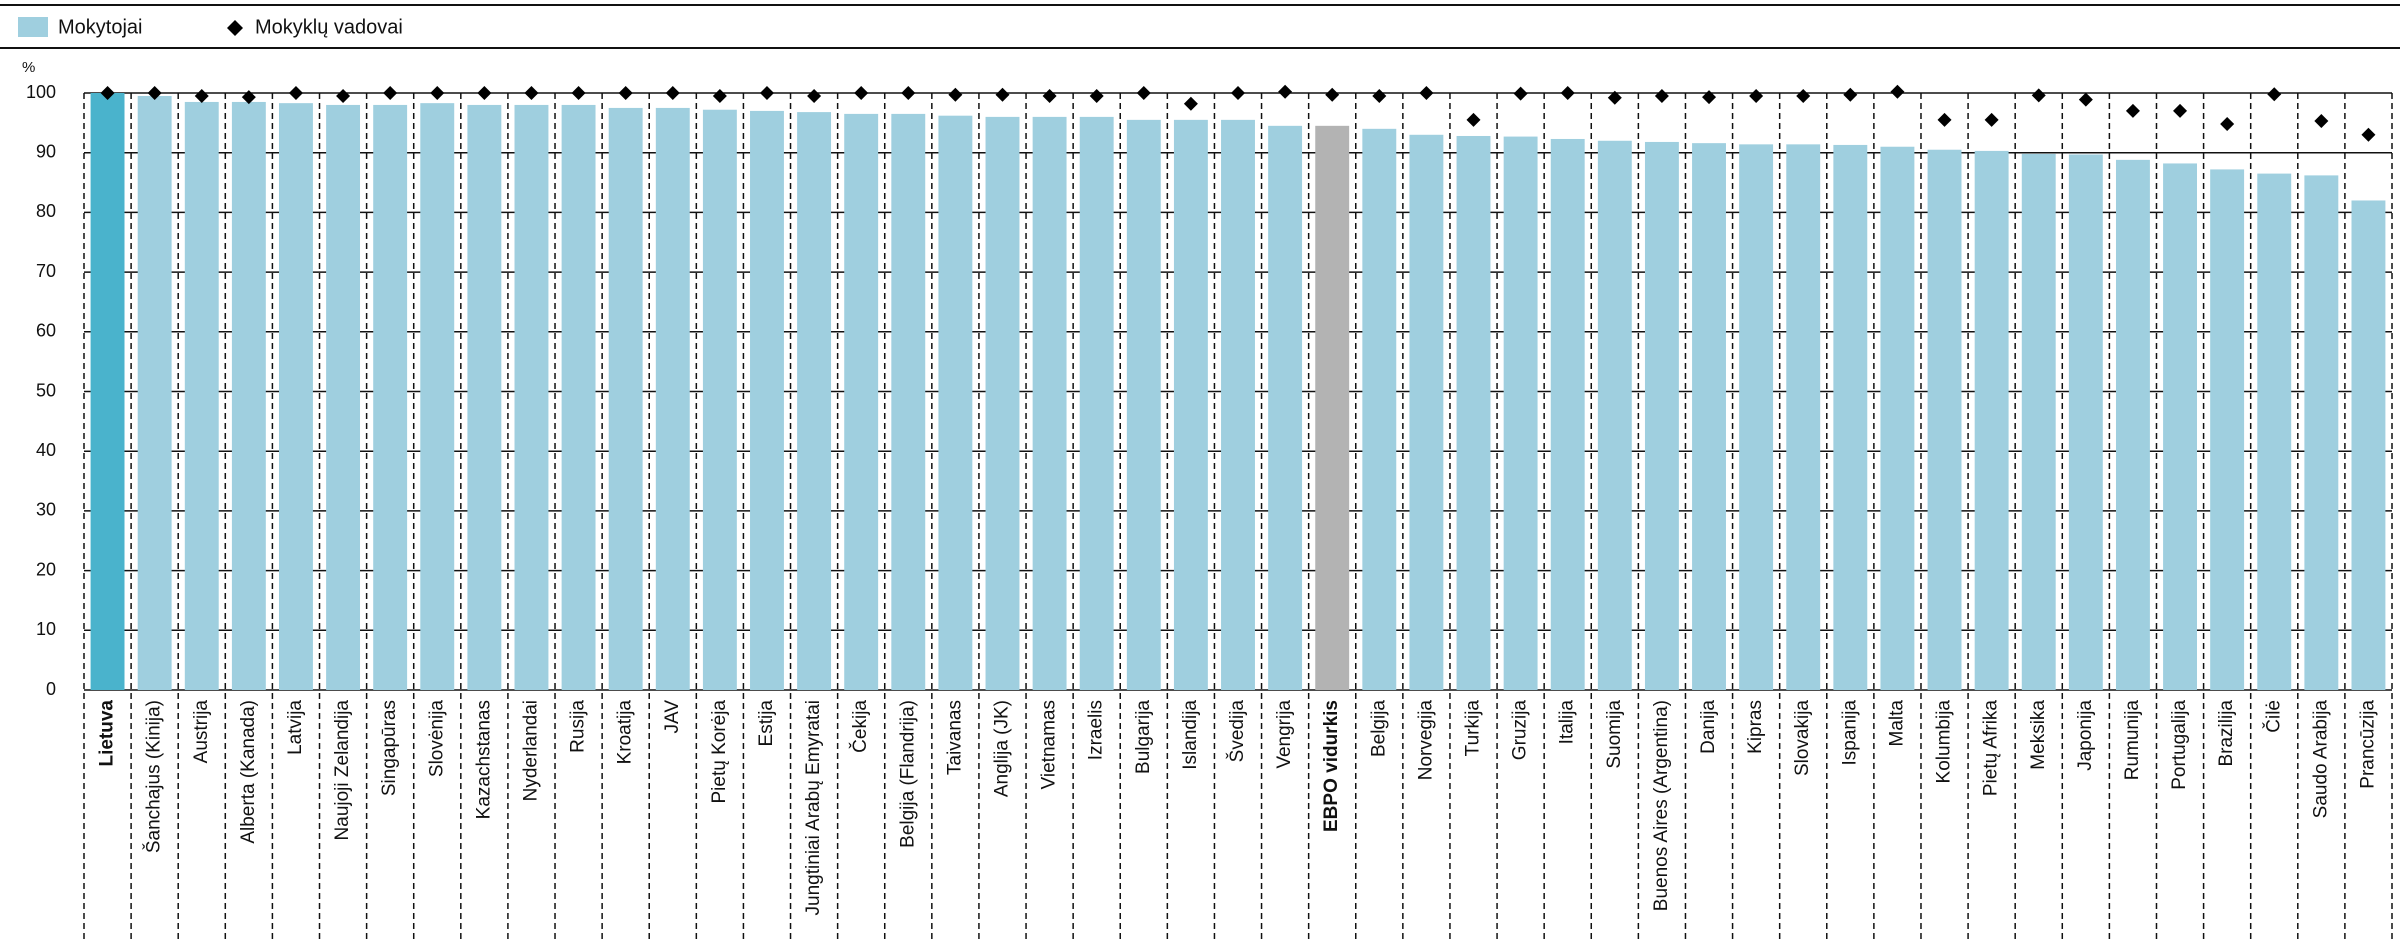 The width and height of the screenshot is (2400, 941). What do you see at coordinates (1520, 730) in the screenshot?
I see `x-tick-label: Gruzija` at bounding box center [1520, 730].